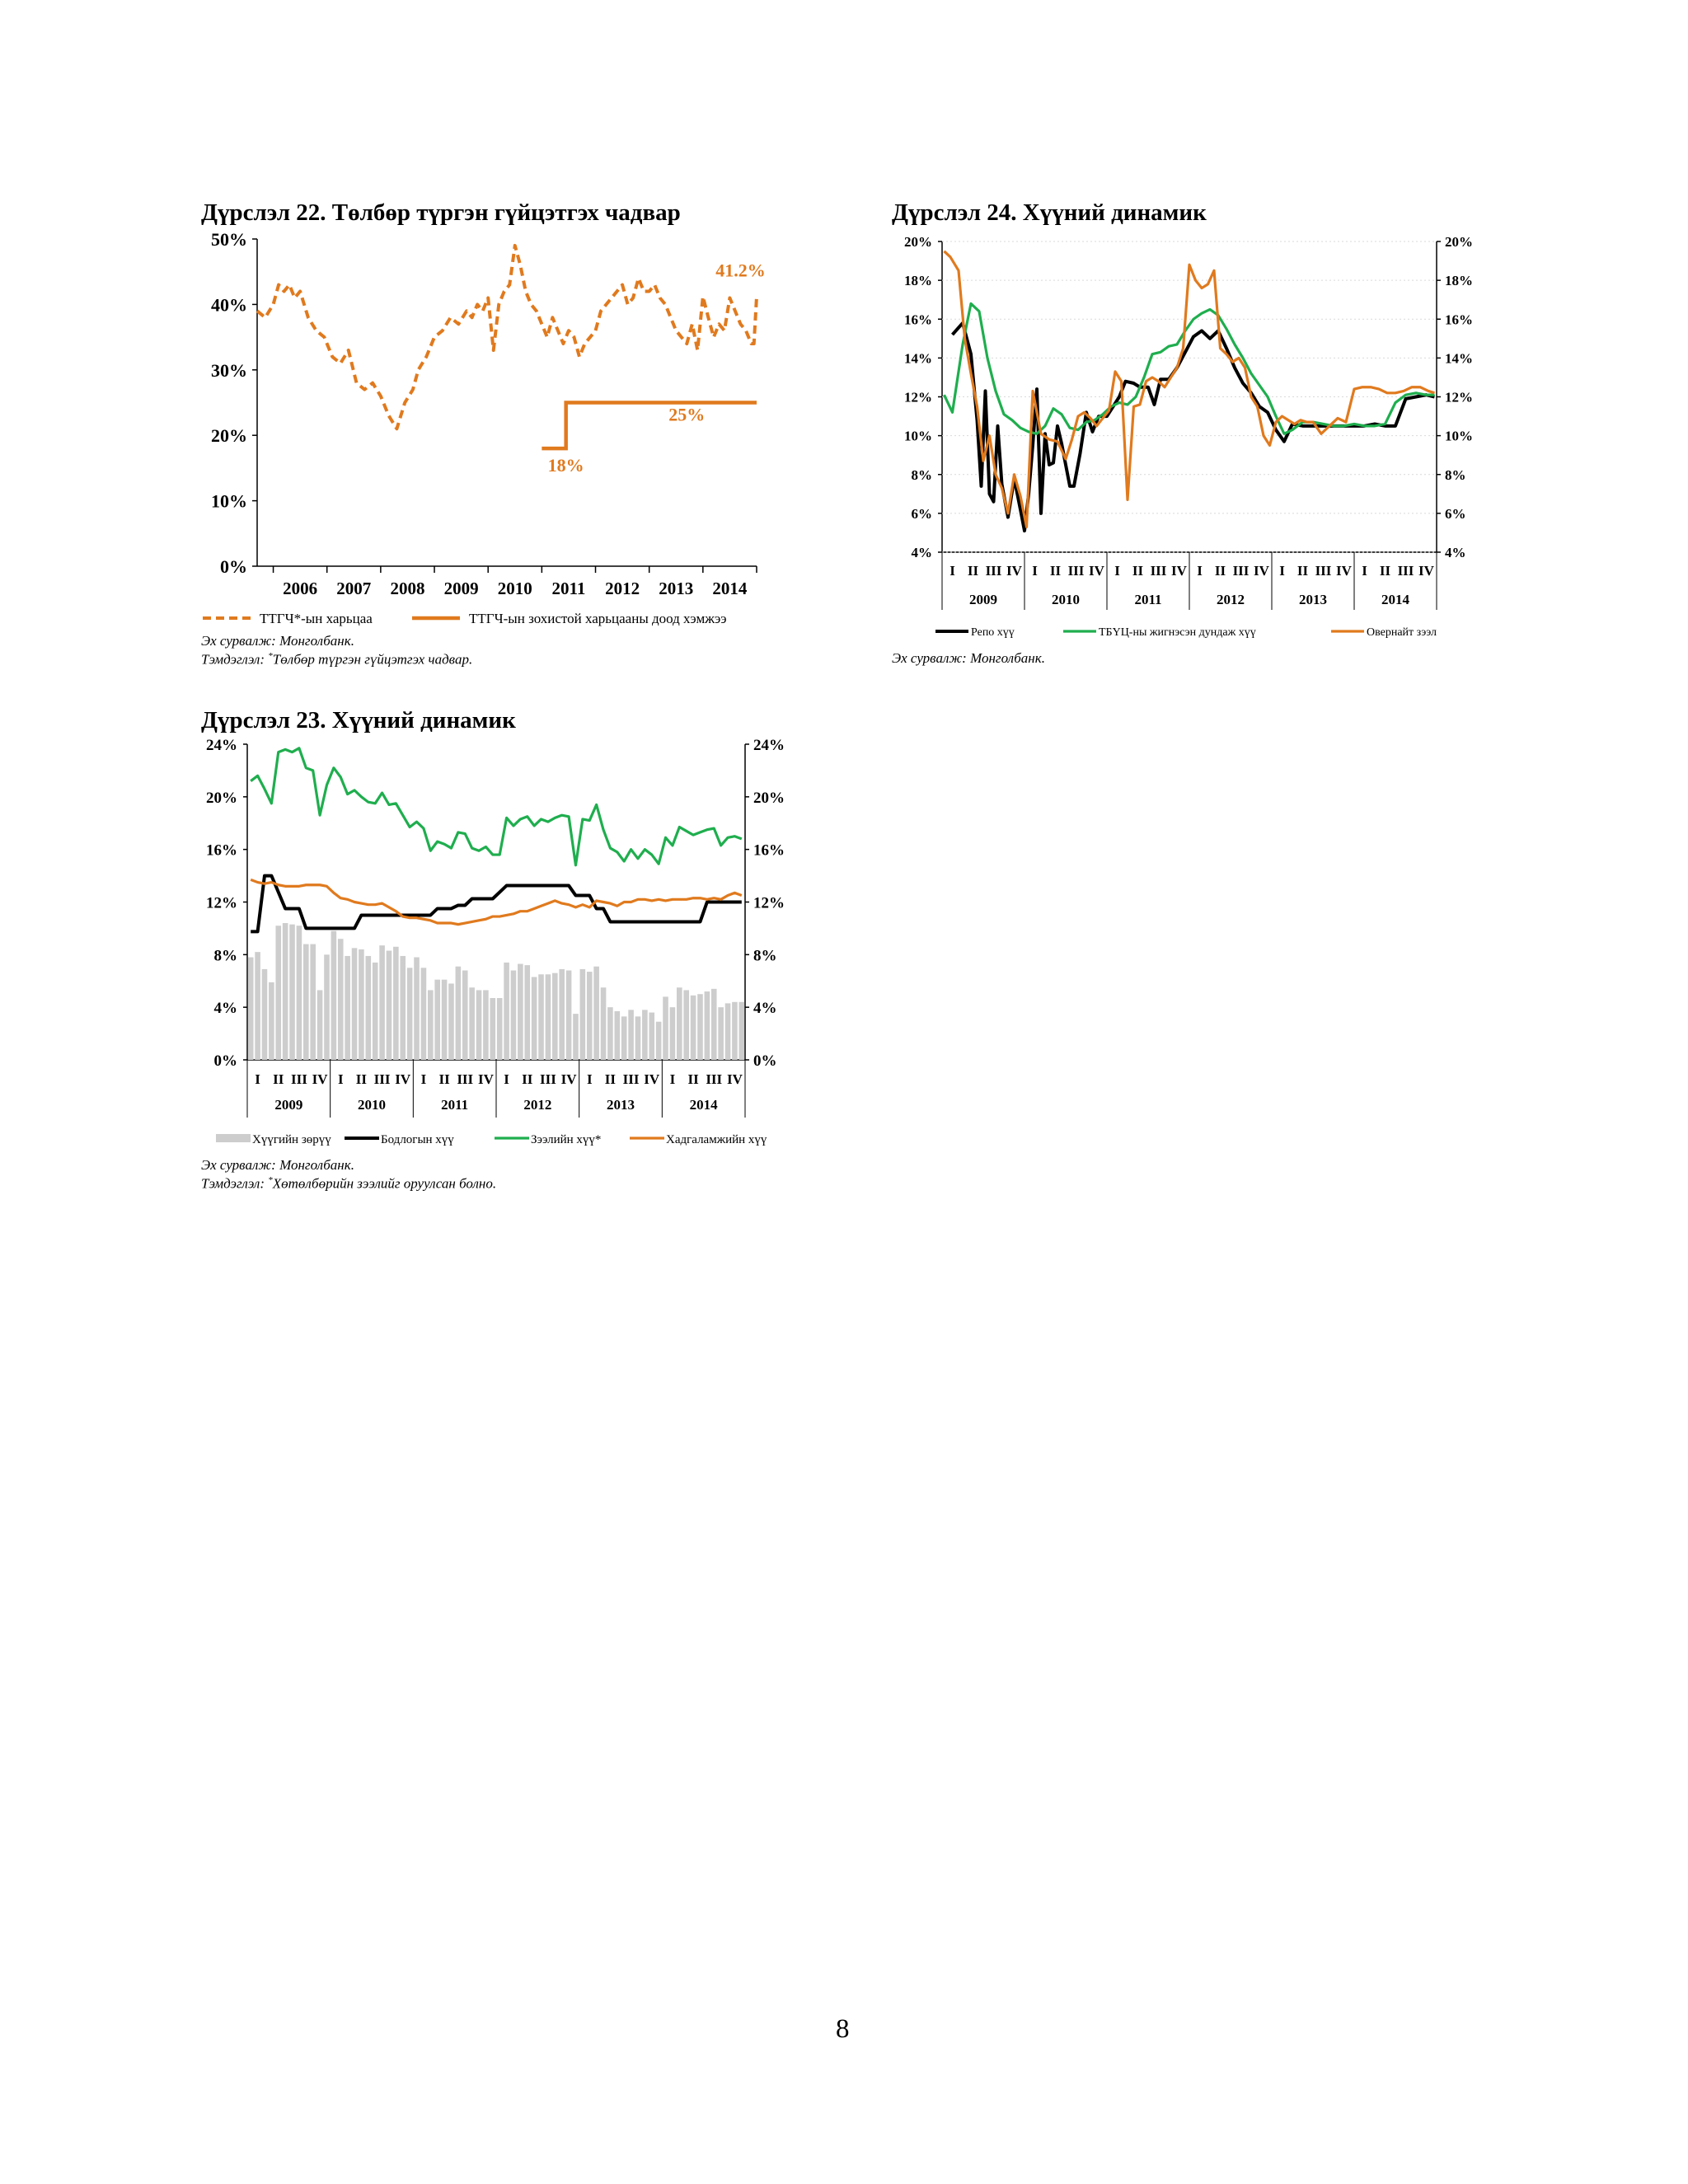 Image resolution: width=1688 pixels, height=2184 pixels. Describe the element at coordinates (271, 656) in the screenshot. I see `figure-22-note-mark: *` at that location.